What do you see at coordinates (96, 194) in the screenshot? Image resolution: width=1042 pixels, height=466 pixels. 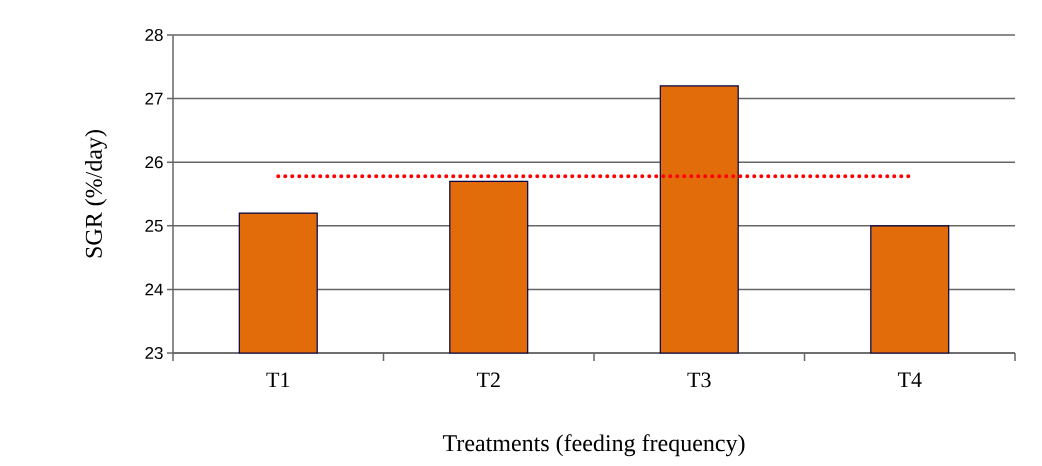 I see `y-axis-title: SGR (%/day)` at bounding box center [96, 194].